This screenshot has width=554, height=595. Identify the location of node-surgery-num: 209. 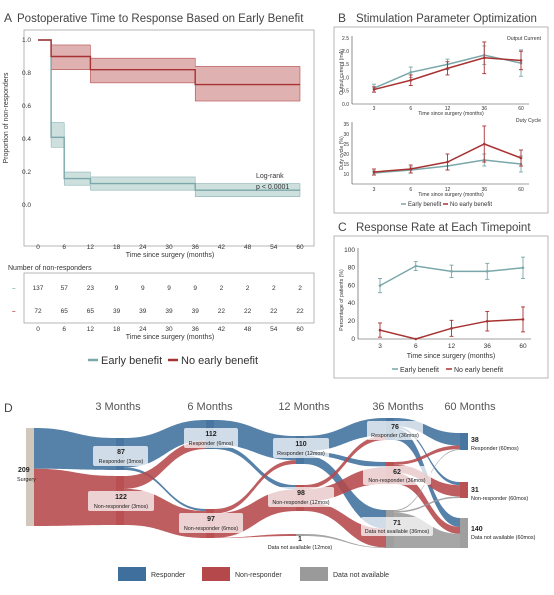
(24, 470).